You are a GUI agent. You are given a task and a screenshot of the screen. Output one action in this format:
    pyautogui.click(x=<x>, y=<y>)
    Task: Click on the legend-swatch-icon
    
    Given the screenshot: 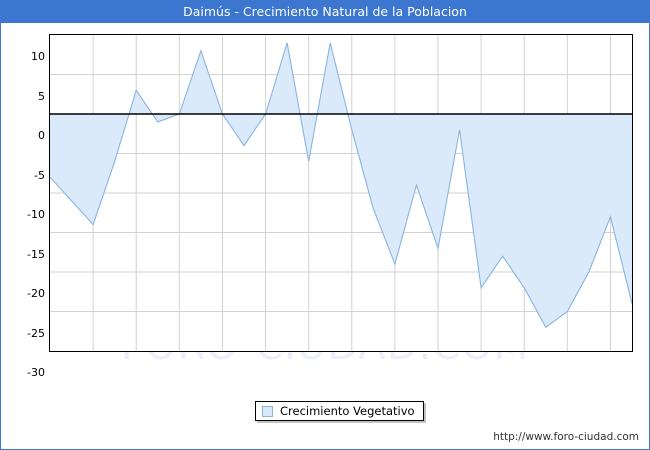 What is the action you would take?
    pyautogui.click(x=267, y=411)
    